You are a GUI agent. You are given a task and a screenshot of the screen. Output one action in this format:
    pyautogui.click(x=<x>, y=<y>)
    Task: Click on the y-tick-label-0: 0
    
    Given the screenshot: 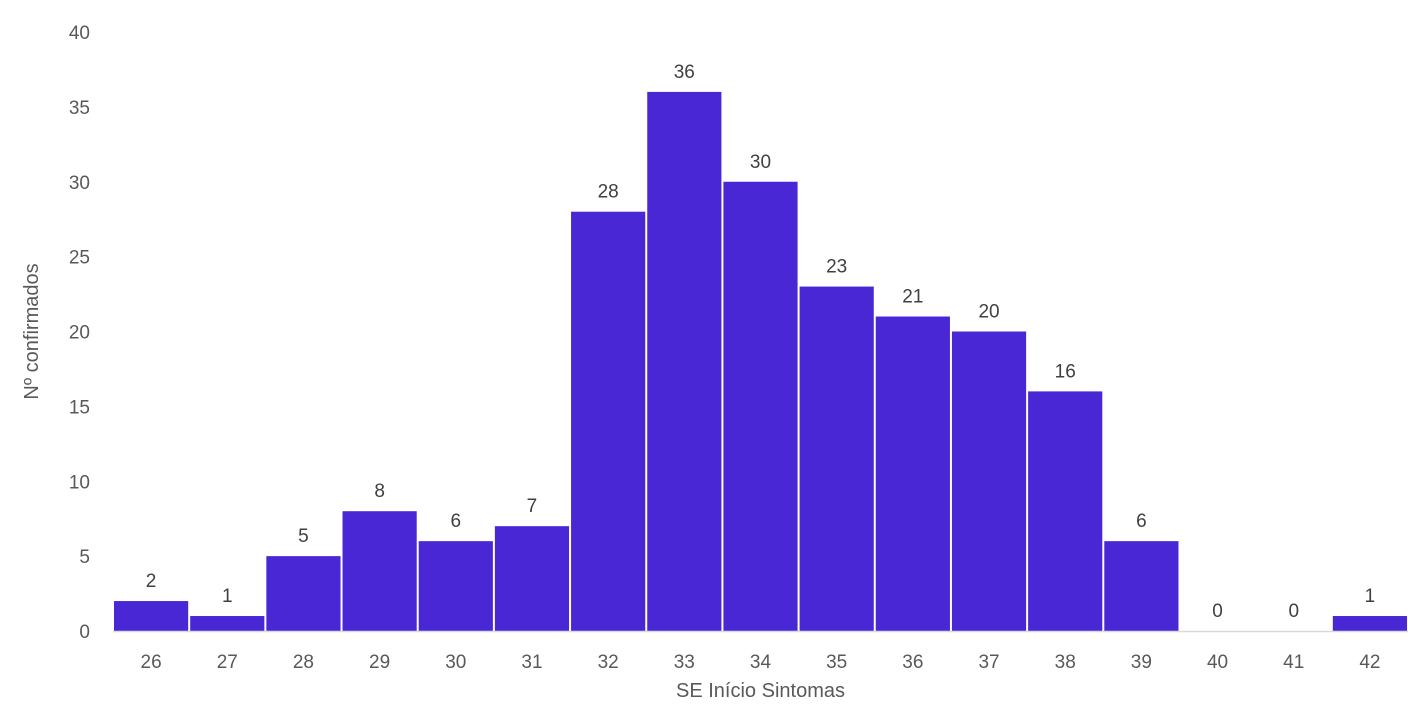 What is the action you would take?
    pyautogui.click(x=84, y=632)
    